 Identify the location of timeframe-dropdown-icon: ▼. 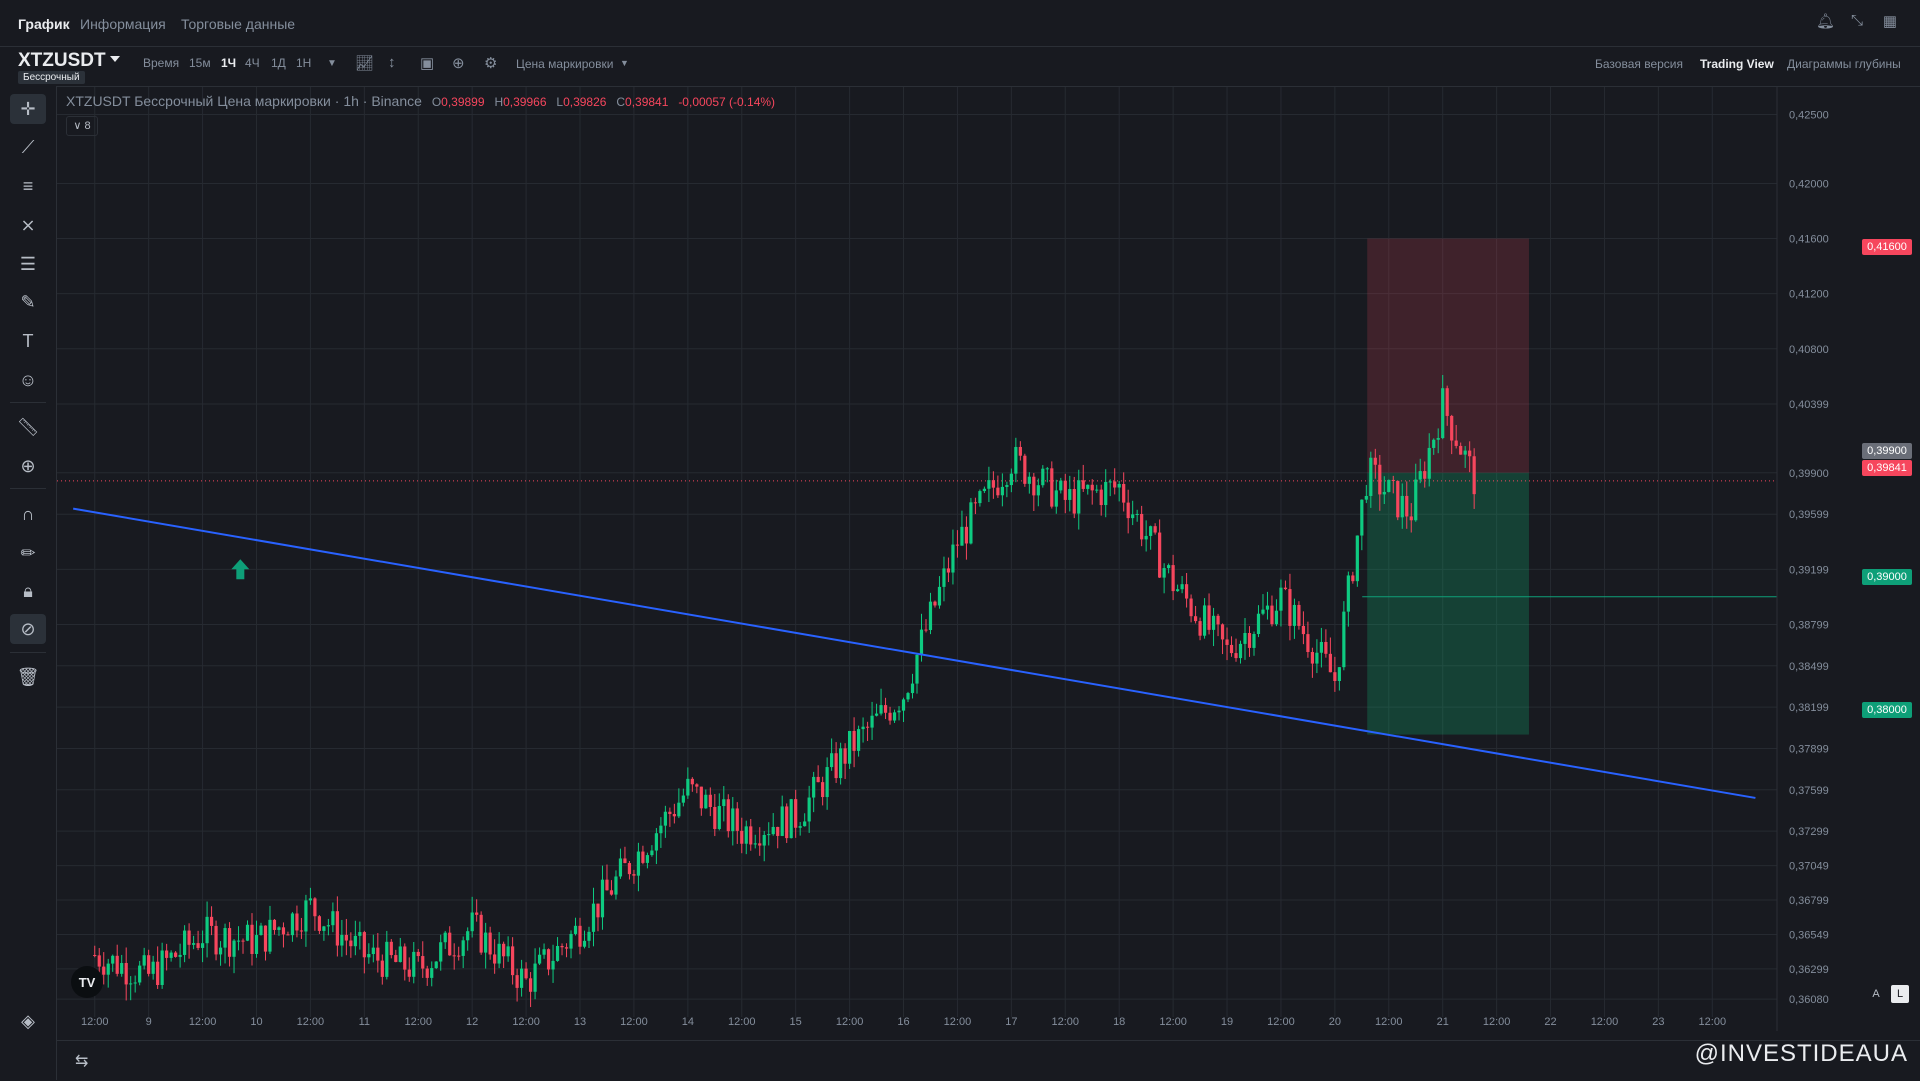
(332, 63).